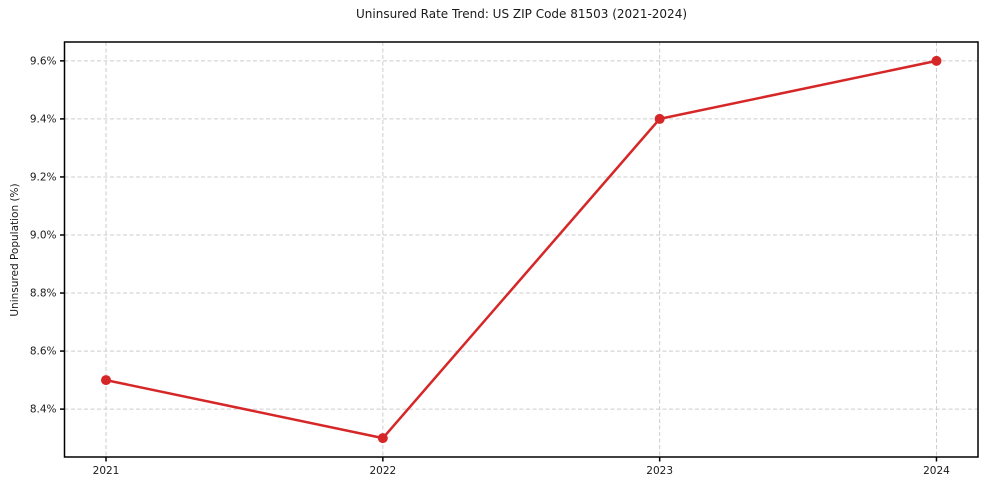 This screenshot has height=490, width=989. Describe the element at coordinates (43, 177) in the screenshot. I see `y-tick-label: 9.2%` at that location.